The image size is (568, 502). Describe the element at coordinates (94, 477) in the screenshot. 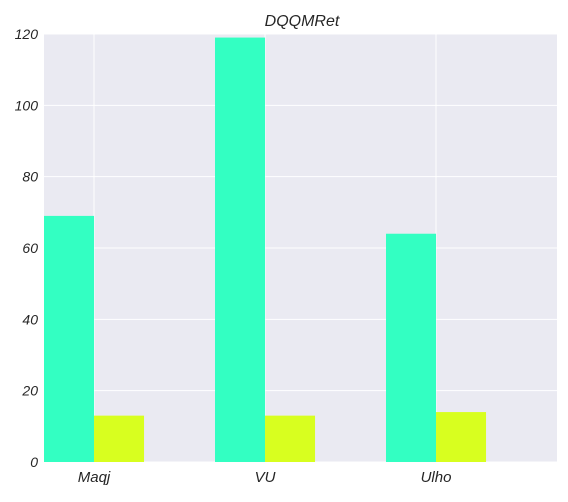

I see `x-tick-label: Maqj` at that location.